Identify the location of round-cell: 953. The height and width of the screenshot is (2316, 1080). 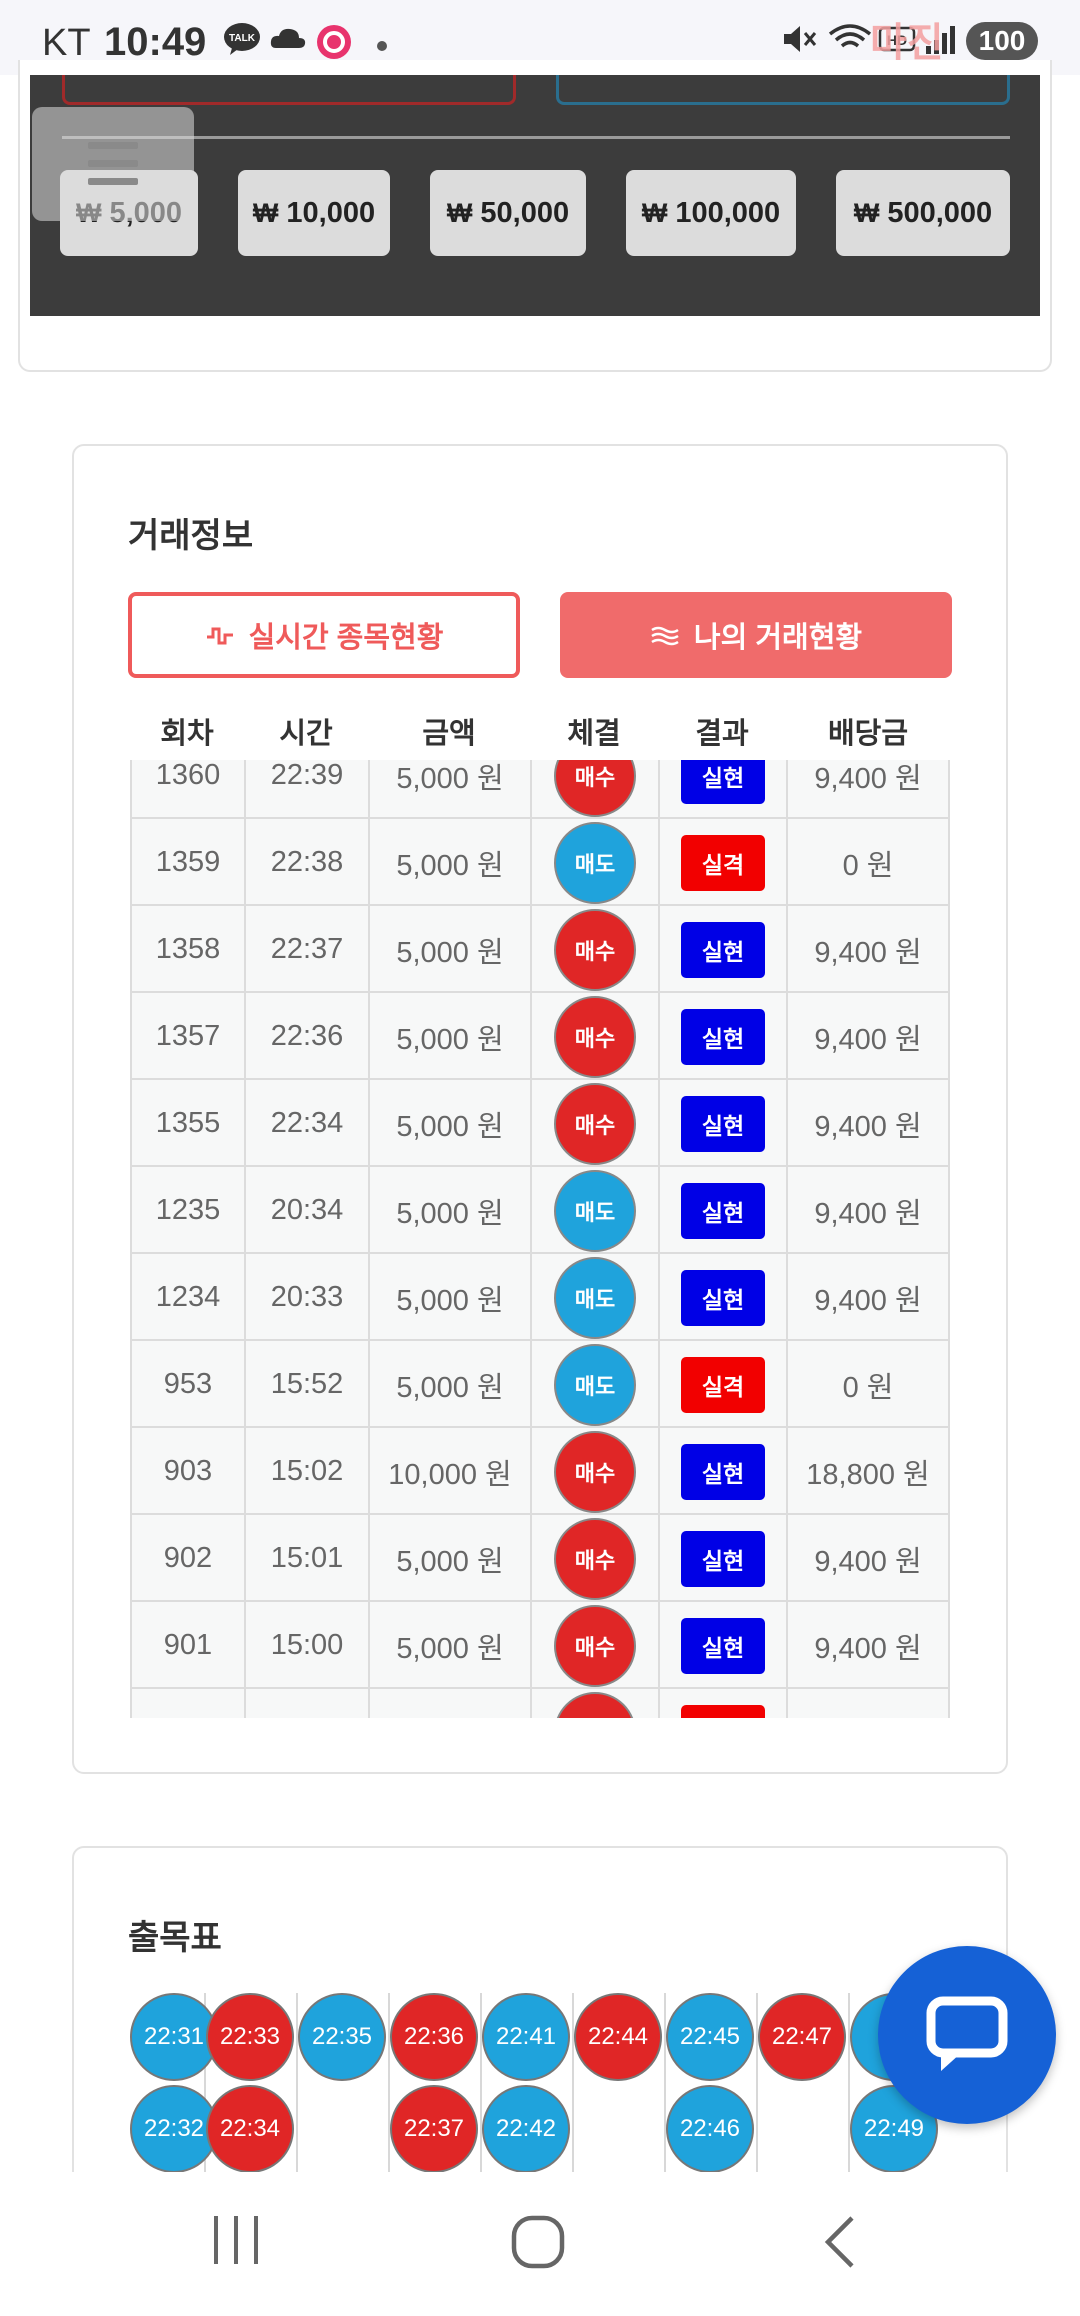
(187, 1384).